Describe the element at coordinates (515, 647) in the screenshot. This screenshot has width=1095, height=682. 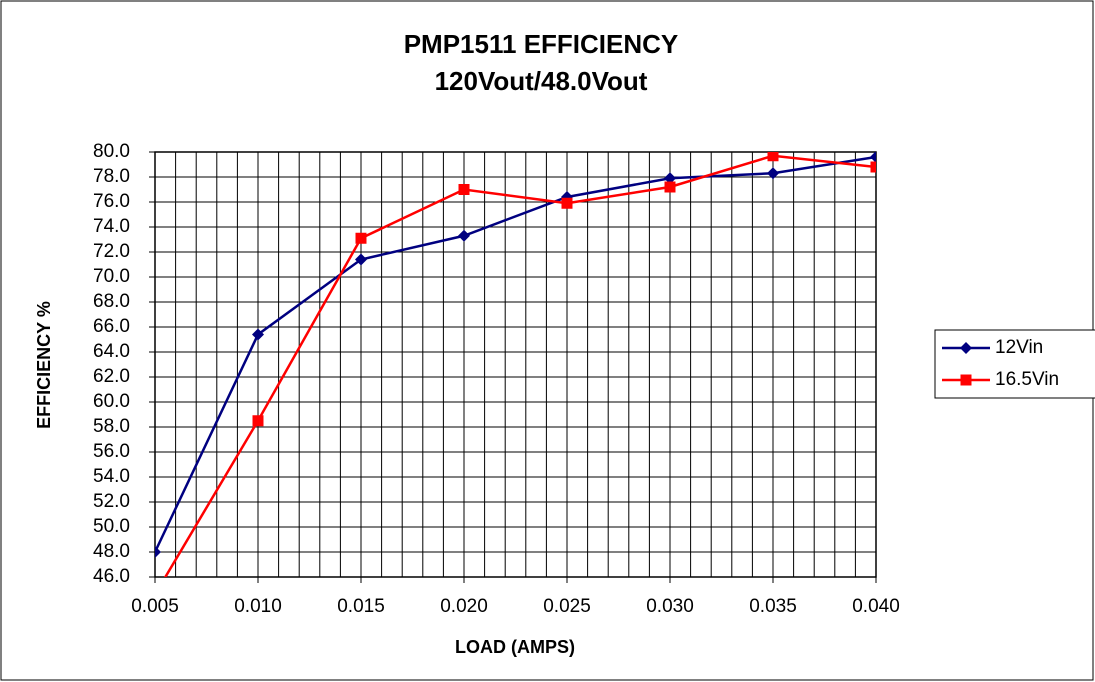
I see `x-axis-title: LOAD (AMPS)` at that location.